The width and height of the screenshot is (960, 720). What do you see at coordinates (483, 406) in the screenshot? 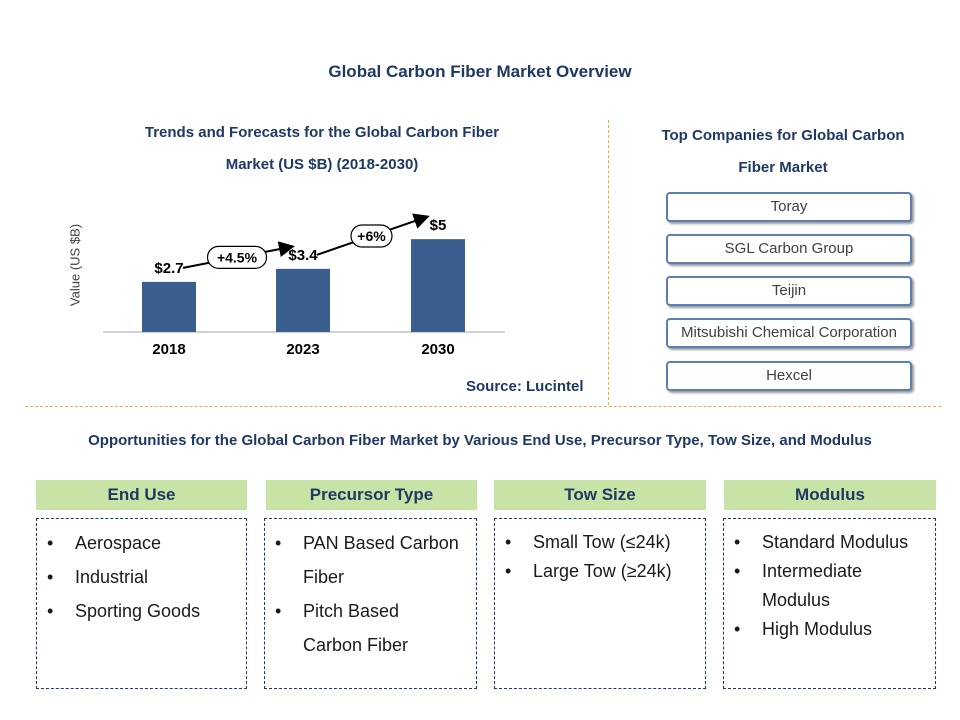
I see `horizontal-divider` at bounding box center [483, 406].